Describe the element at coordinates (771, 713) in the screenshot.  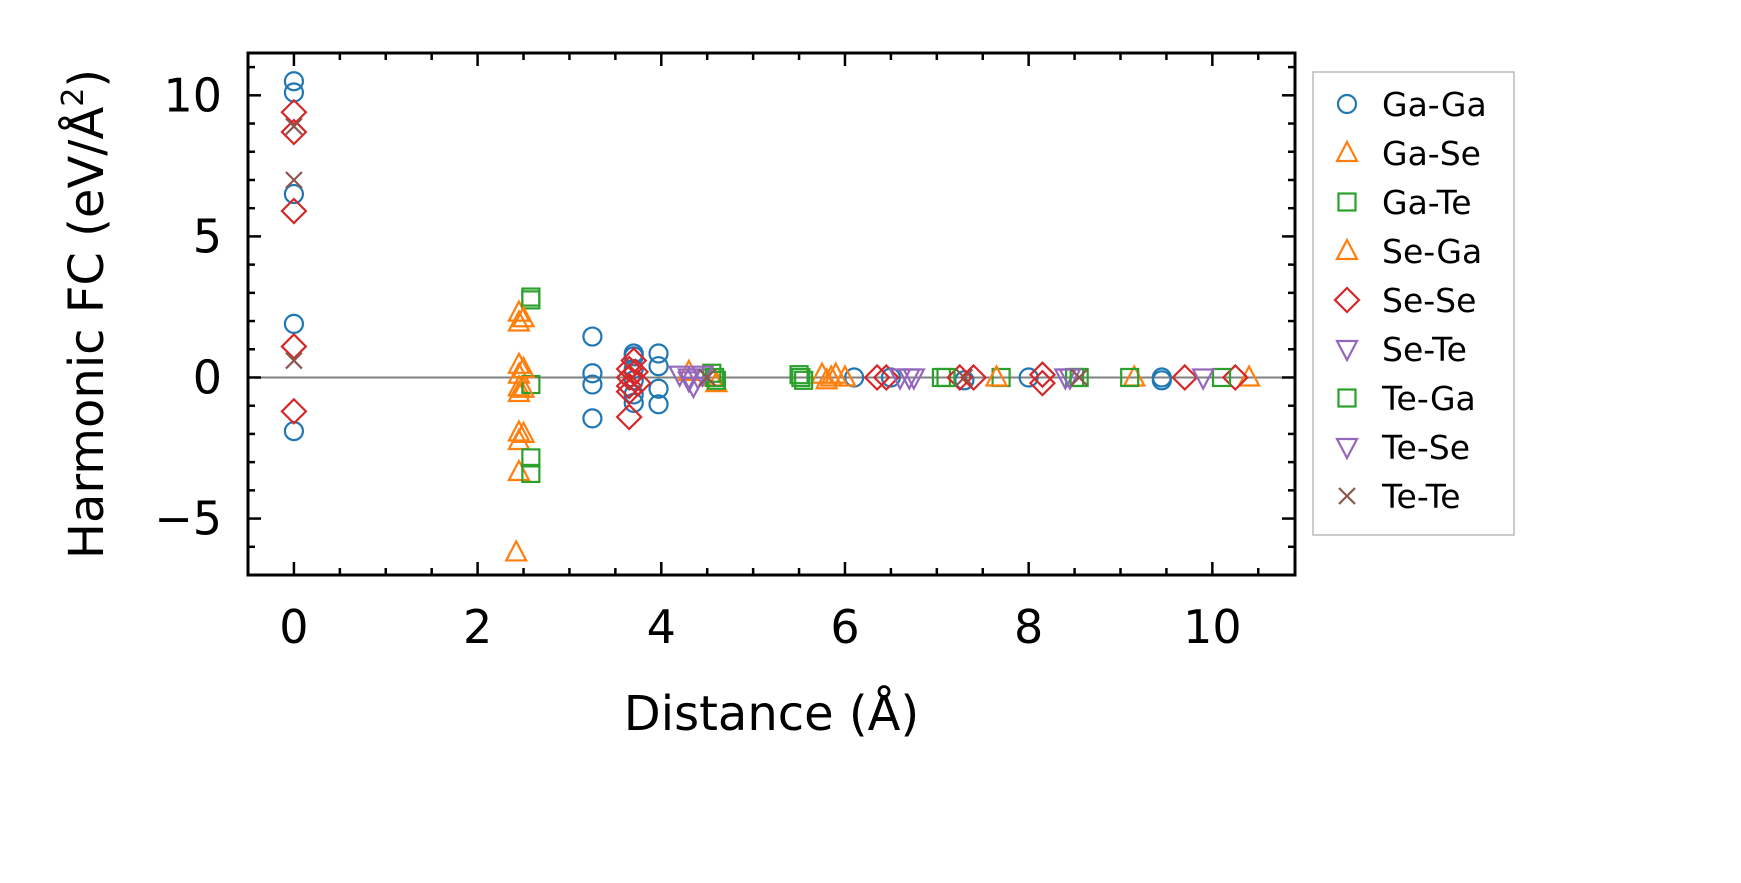
I see `x-axis-title: Distance (Å)` at that location.